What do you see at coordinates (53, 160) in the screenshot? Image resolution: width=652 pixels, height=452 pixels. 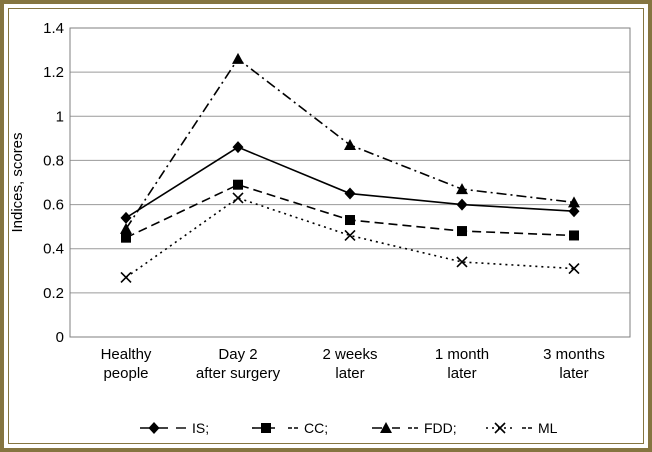 I see `y-tick-label: 0.8` at bounding box center [53, 160].